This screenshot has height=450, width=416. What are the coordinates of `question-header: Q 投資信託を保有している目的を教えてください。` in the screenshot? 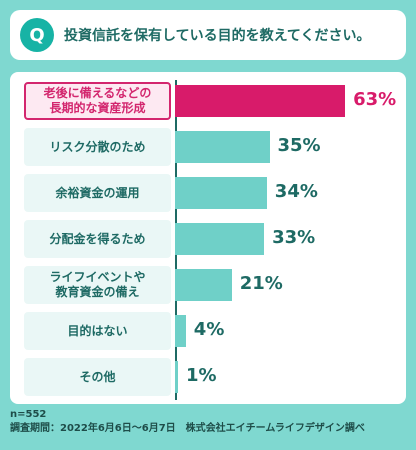 It's located at (208, 35).